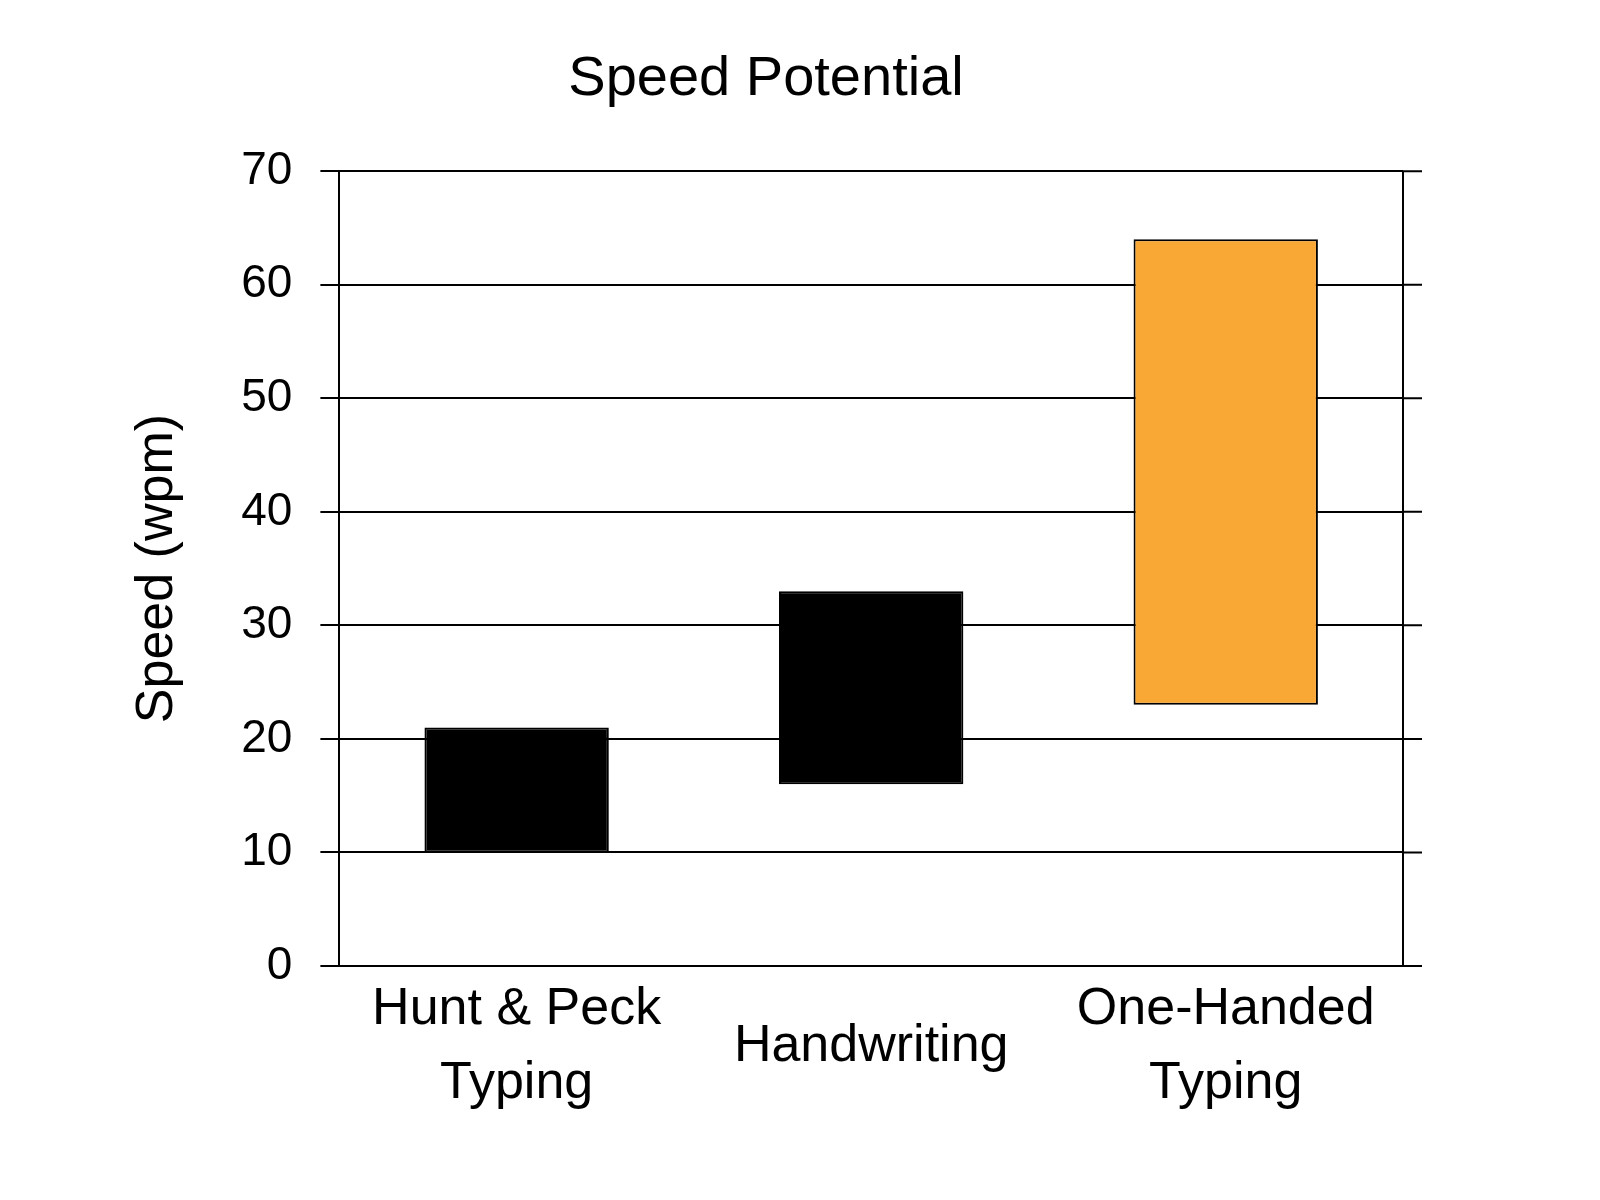 The width and height of the screenshot is (1600, 1200). What do you see at coordinates (766, 76) in the screenshot?
I see `chart-title: Speed Potential` at bounding box center [766, 76].